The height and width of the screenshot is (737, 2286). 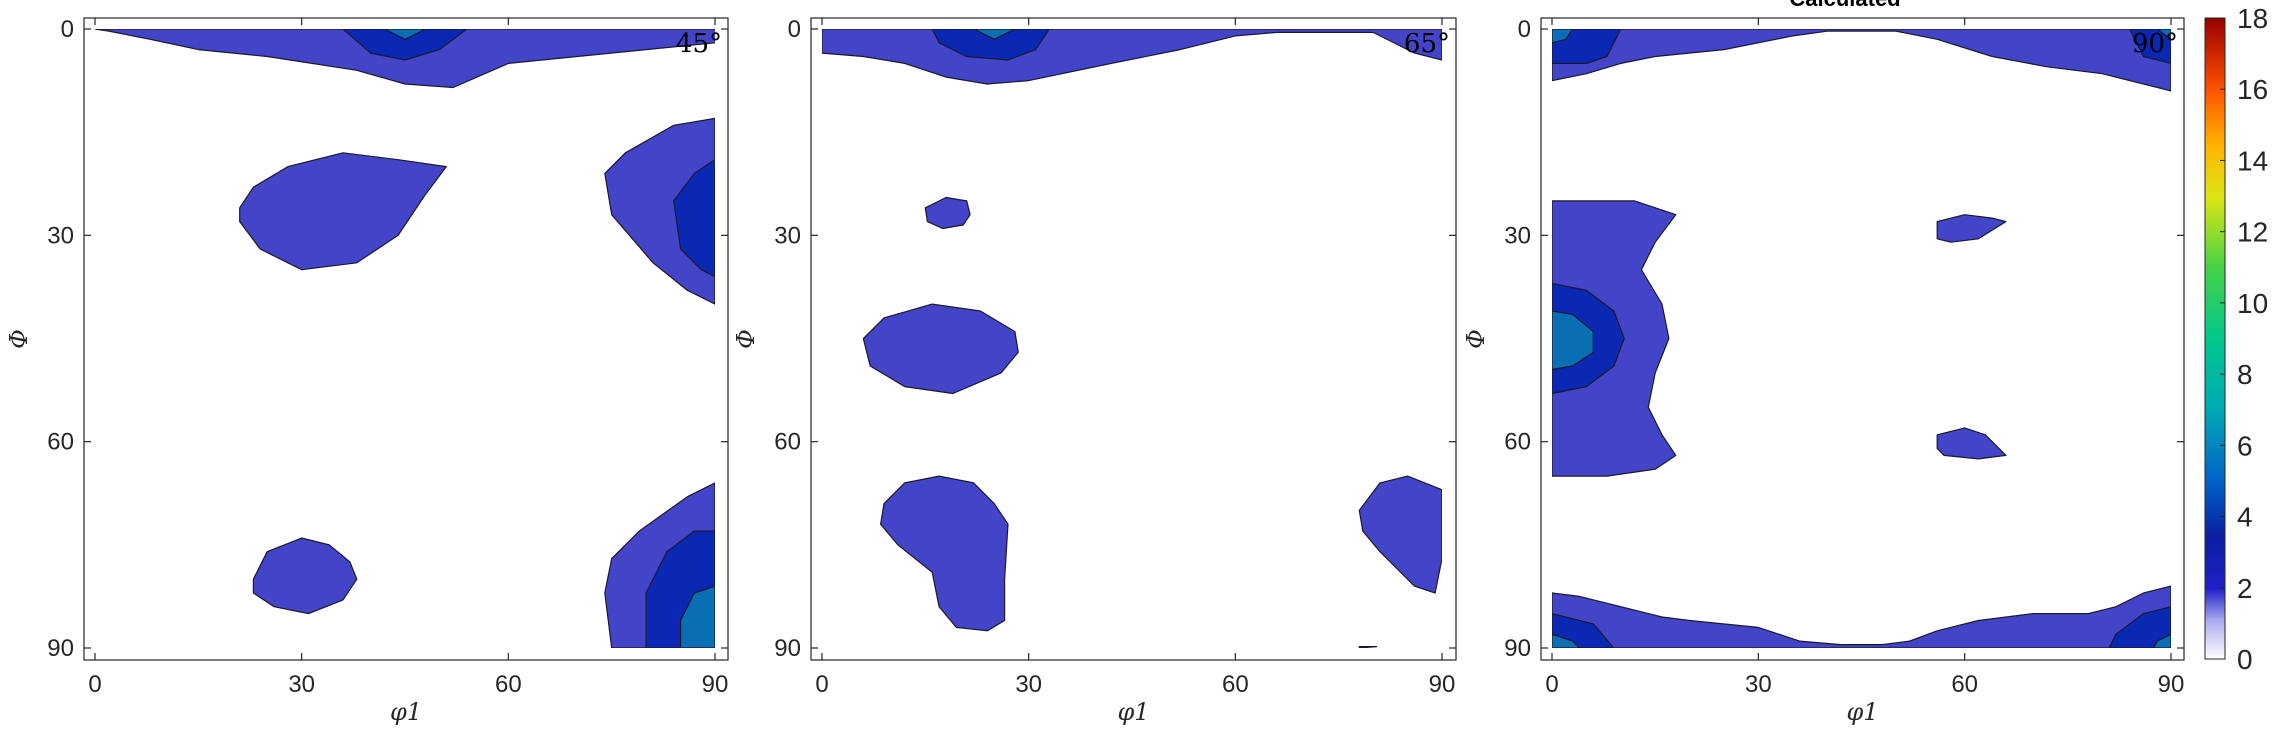 I want to click on colorbar-tick-label: 8, so click(x=2245, y=374).